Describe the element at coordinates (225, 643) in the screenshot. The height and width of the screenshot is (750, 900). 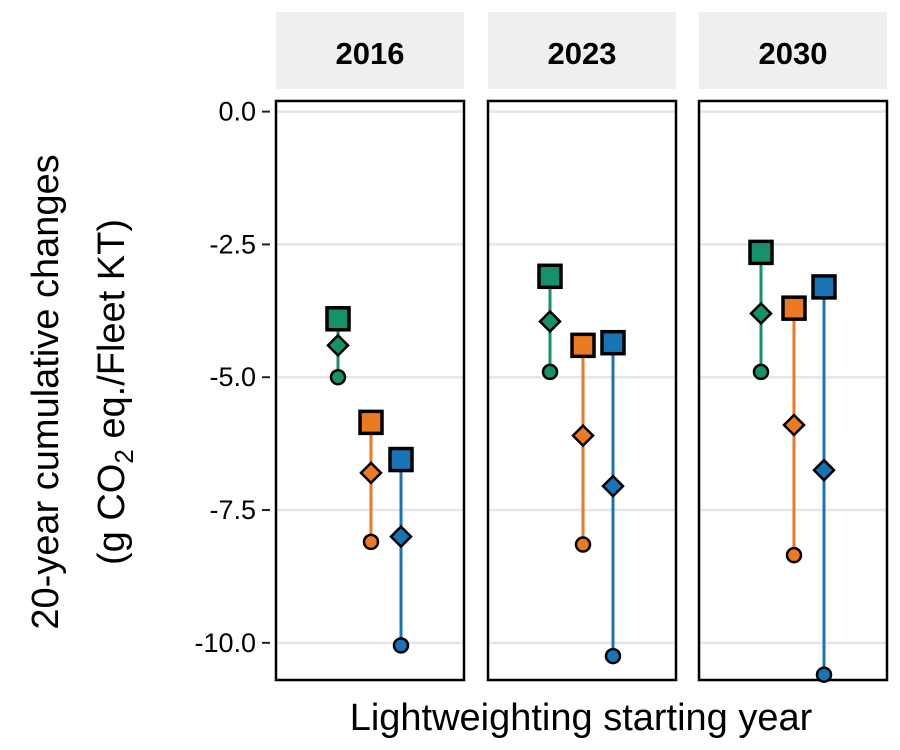
I see `y-tick-label: -10.0` at that location.